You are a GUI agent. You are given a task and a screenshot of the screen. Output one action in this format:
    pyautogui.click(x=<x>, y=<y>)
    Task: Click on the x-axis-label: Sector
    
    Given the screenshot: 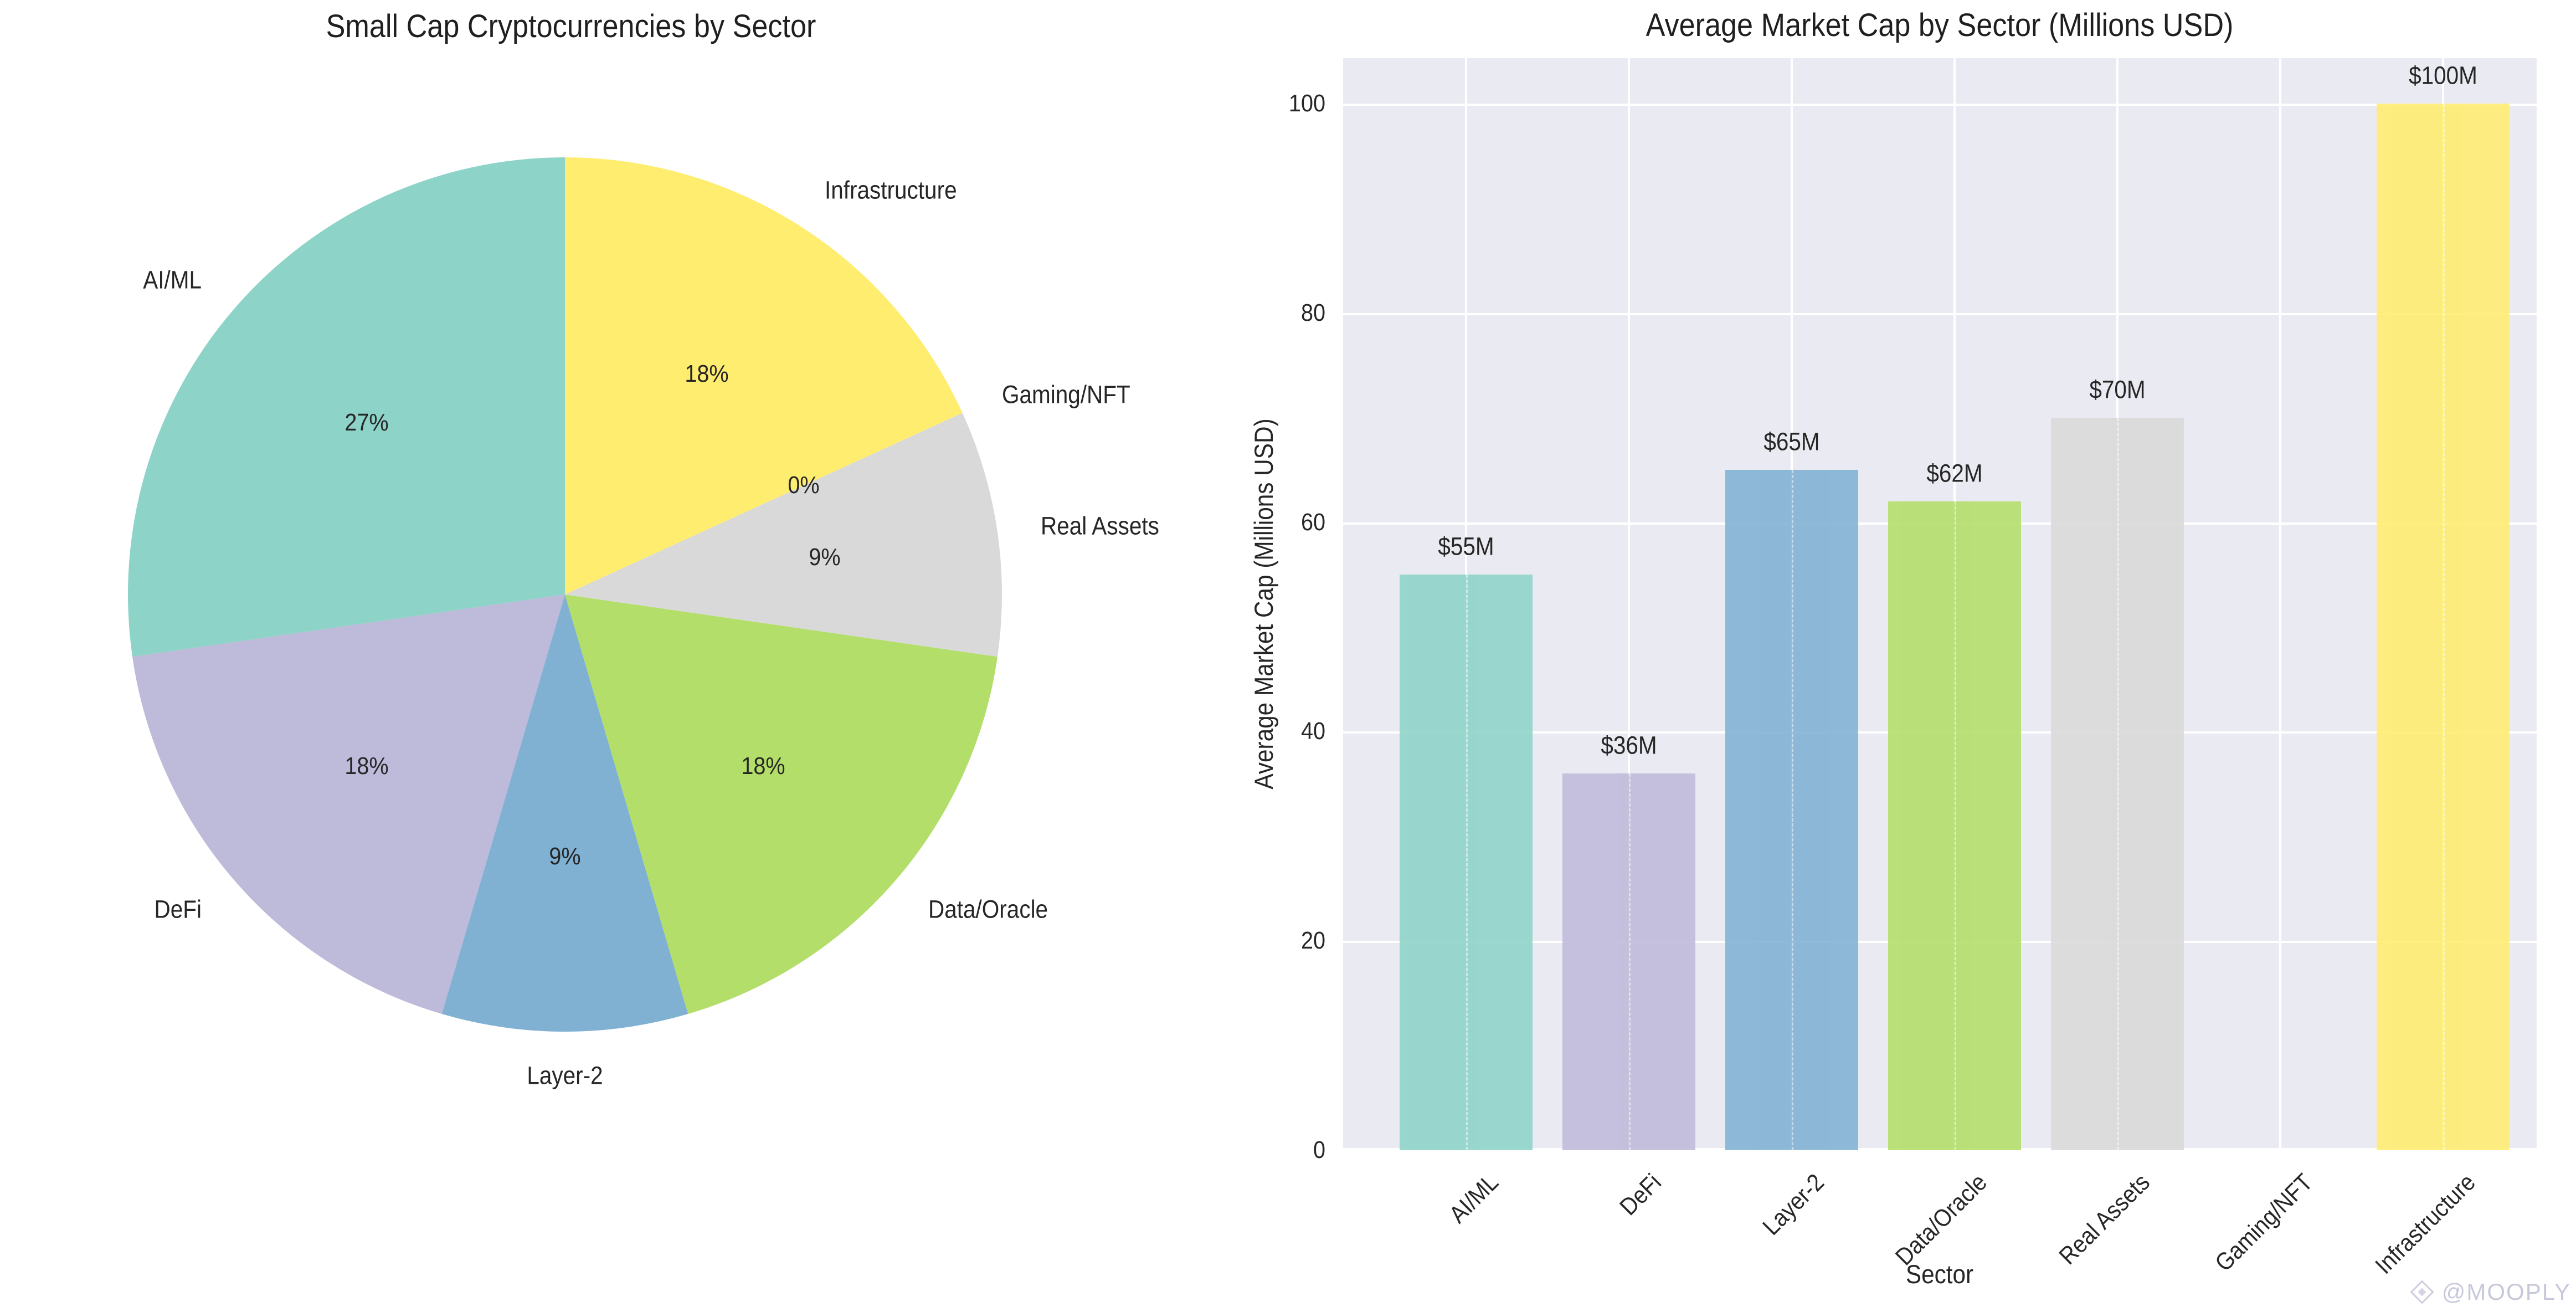 What is the action you would take?
    pyautogui.click(x=1939, y=1274)
    